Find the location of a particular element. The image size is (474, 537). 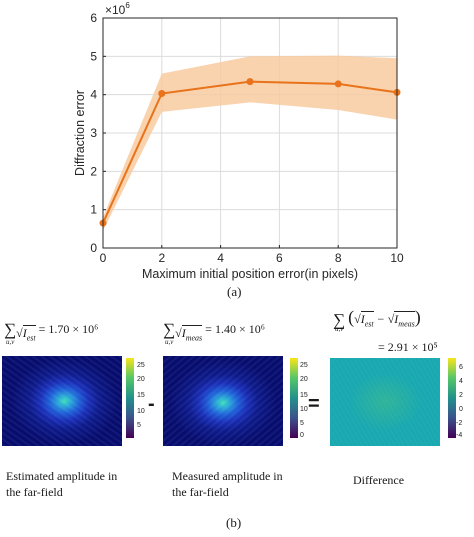

x-tick-label: 6 is located at coordinates (279, 258).